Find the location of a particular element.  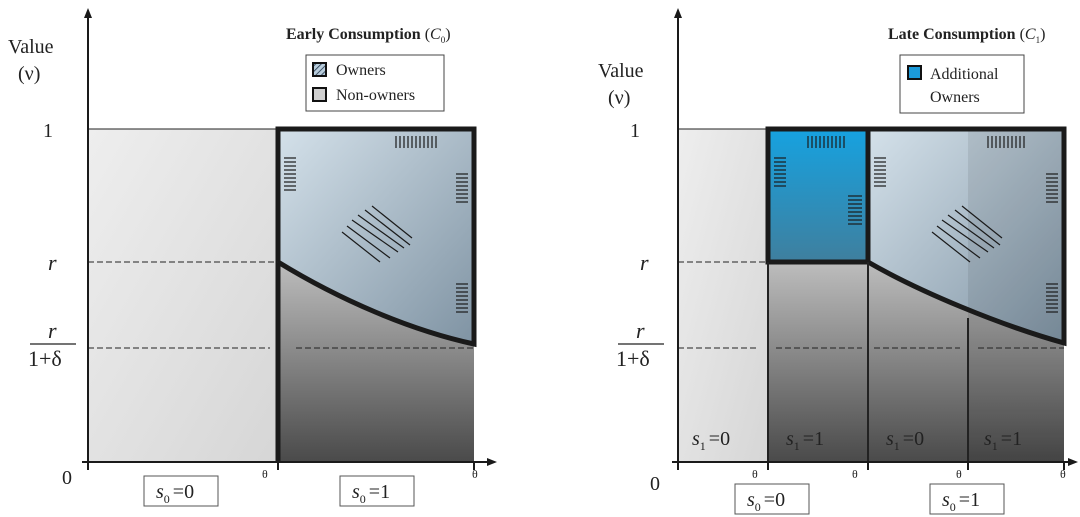

right-state-s0-0: s0 =0 is located at coordinates (766, 501).